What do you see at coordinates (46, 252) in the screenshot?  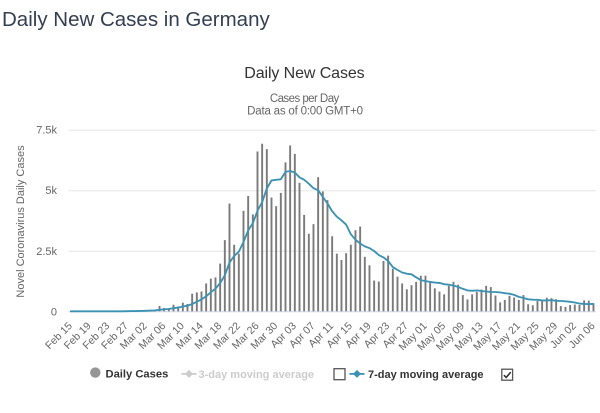 I see `svg-text: 2.5k` at bounding box center [46, 252].